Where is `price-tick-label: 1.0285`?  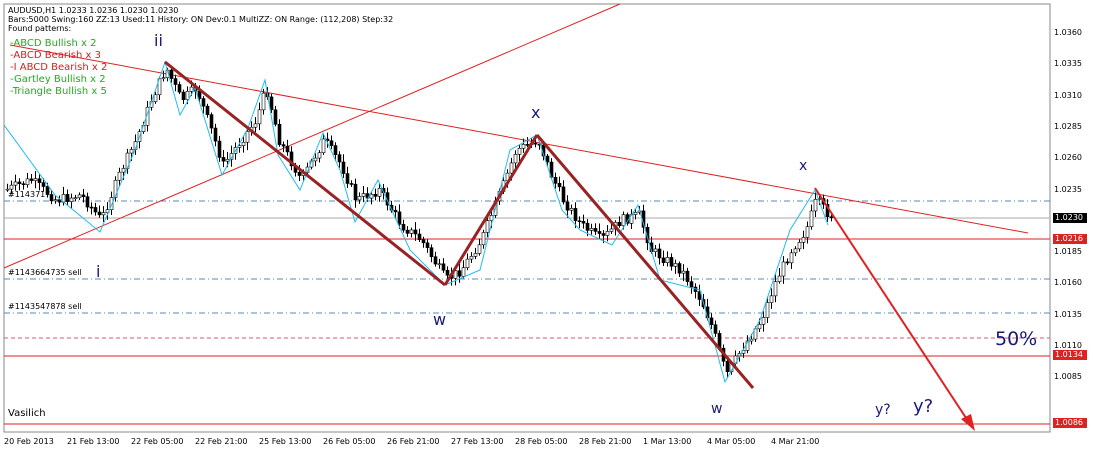 price-tick-label: 1.0285 is located at coordinates (1068, 126).